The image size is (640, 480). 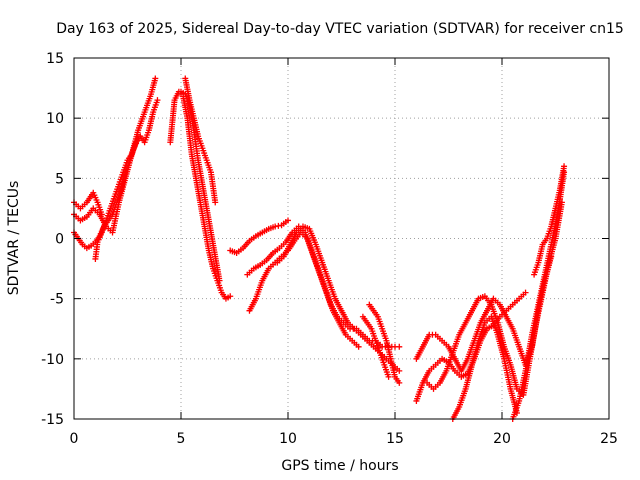 I want to click on x-tick-label: 10, so click(x=288, y=439).